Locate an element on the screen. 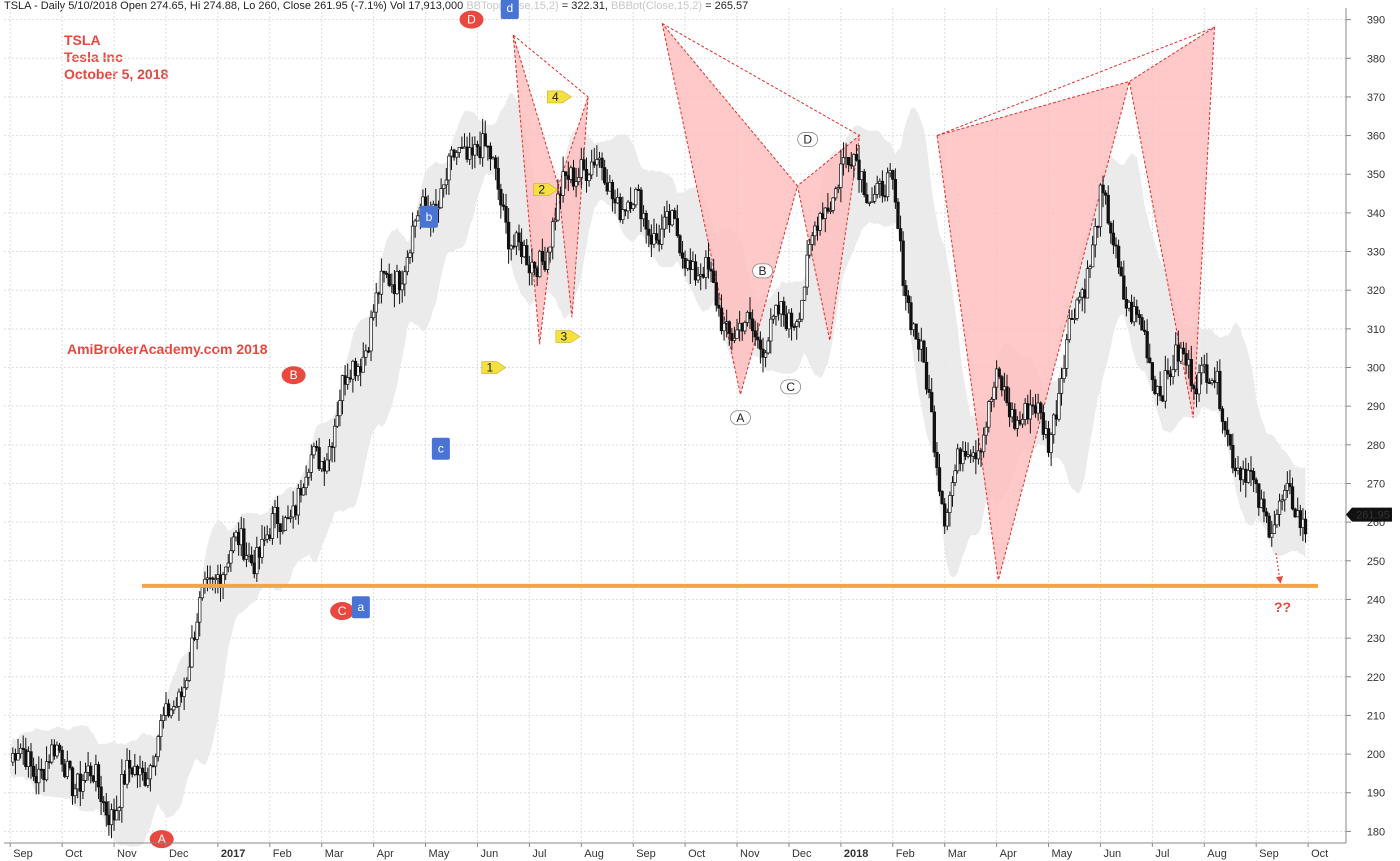 This screenshot has width=1400, height=861. bbbot-label: BBBot(Close,15,2) is located at coordinates (656, 6).